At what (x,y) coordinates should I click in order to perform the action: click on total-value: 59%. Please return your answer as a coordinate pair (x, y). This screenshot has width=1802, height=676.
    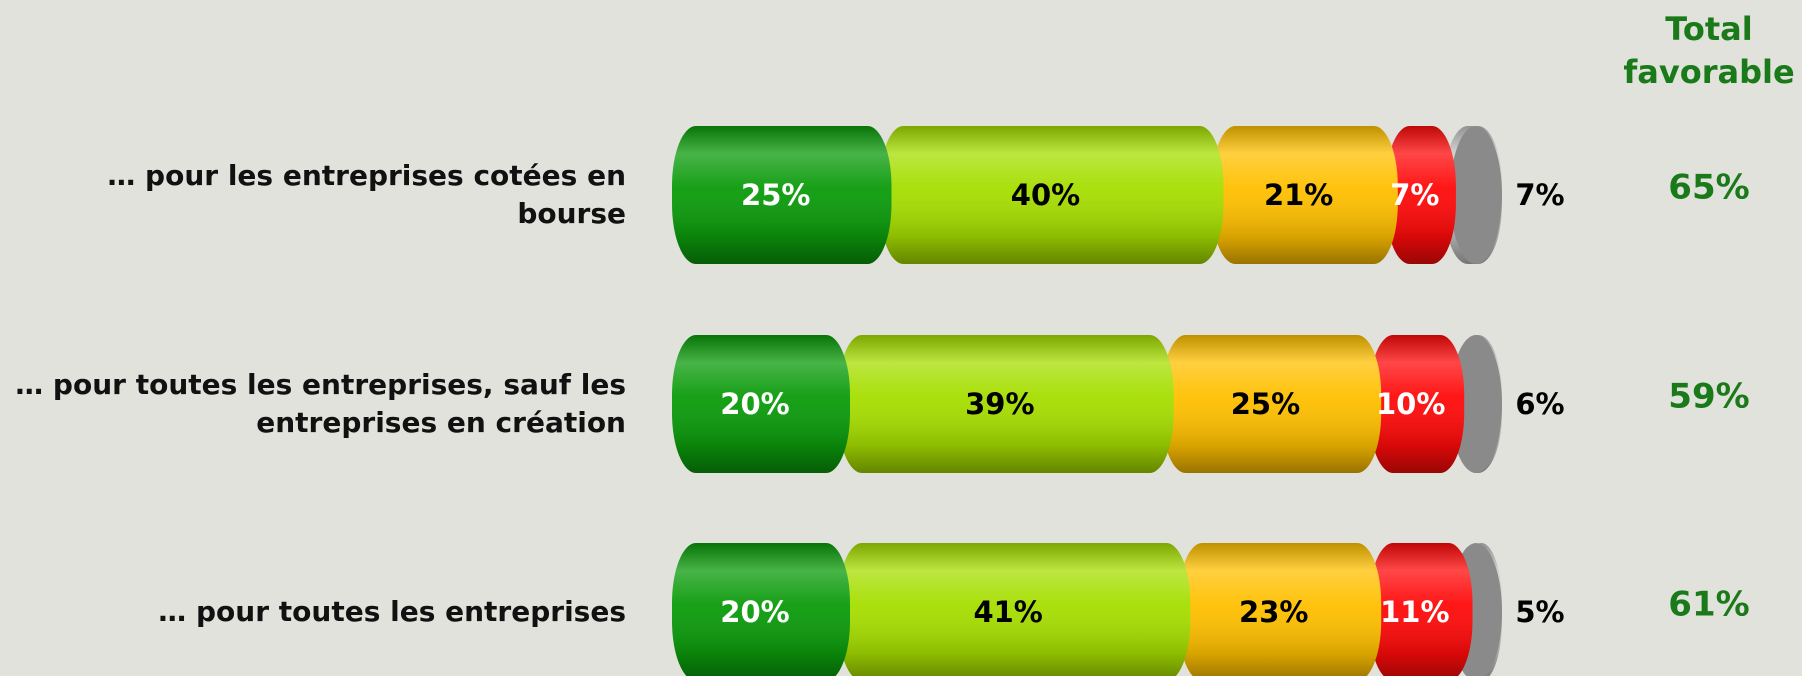
    Looking at the image, I should click on (1708, 397).